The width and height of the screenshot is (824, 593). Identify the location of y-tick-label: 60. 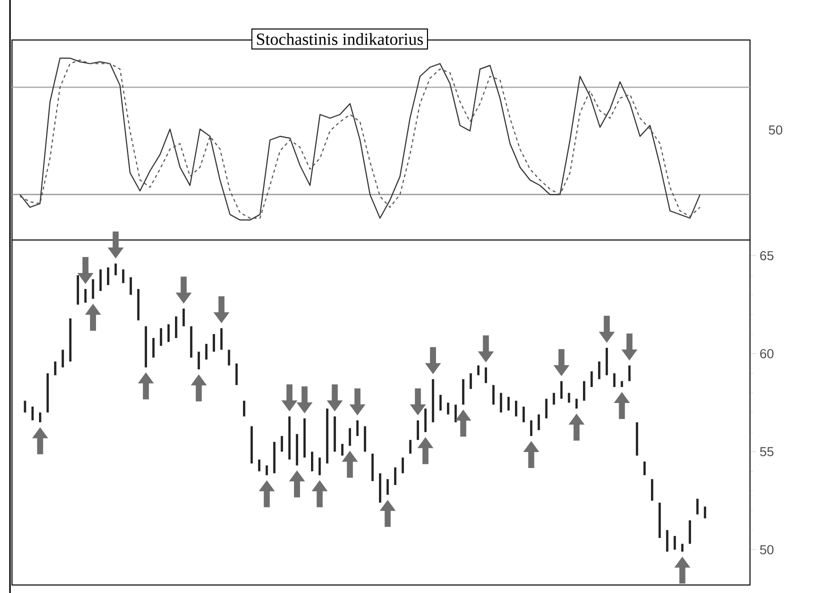
(767, 353).